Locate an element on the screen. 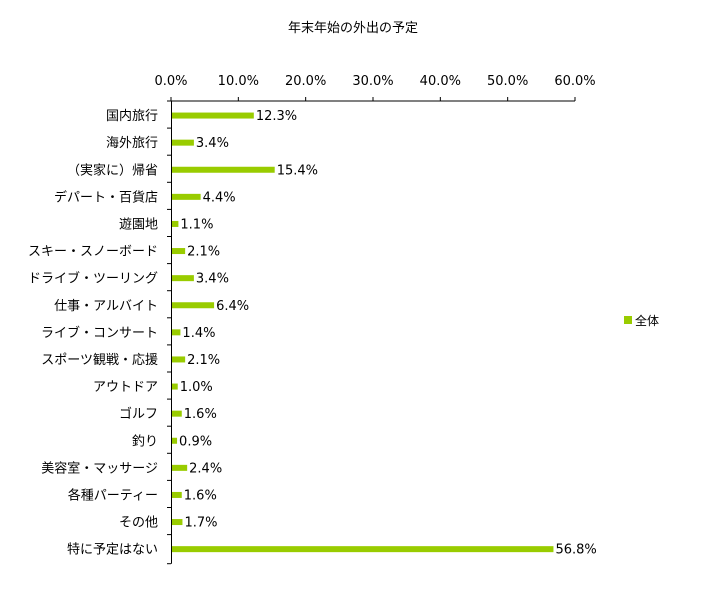  category-label: 特に予定はない is located at coordinates (112, 550).